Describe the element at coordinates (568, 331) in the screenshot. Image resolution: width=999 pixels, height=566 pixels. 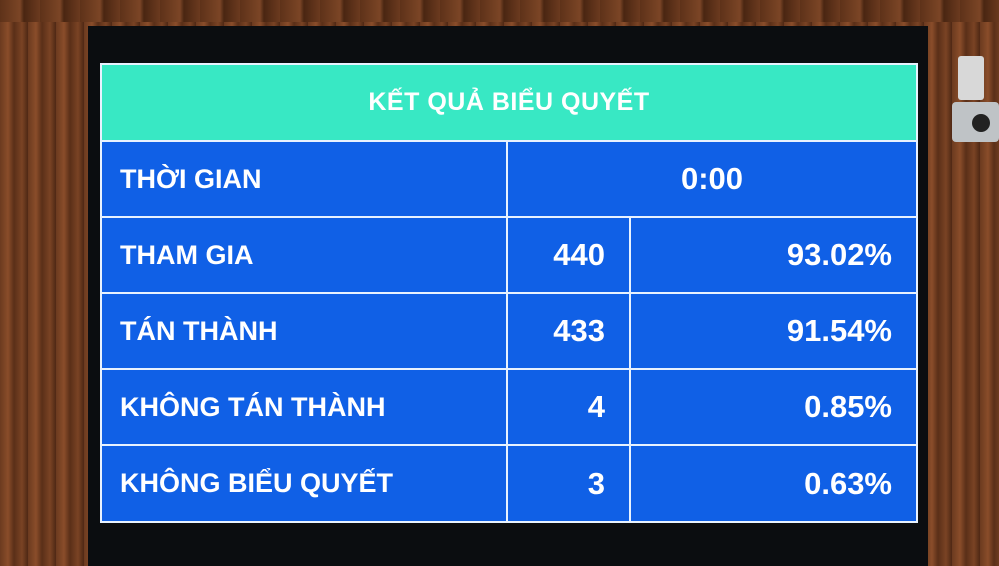
I see `row-count: 433` at that location.